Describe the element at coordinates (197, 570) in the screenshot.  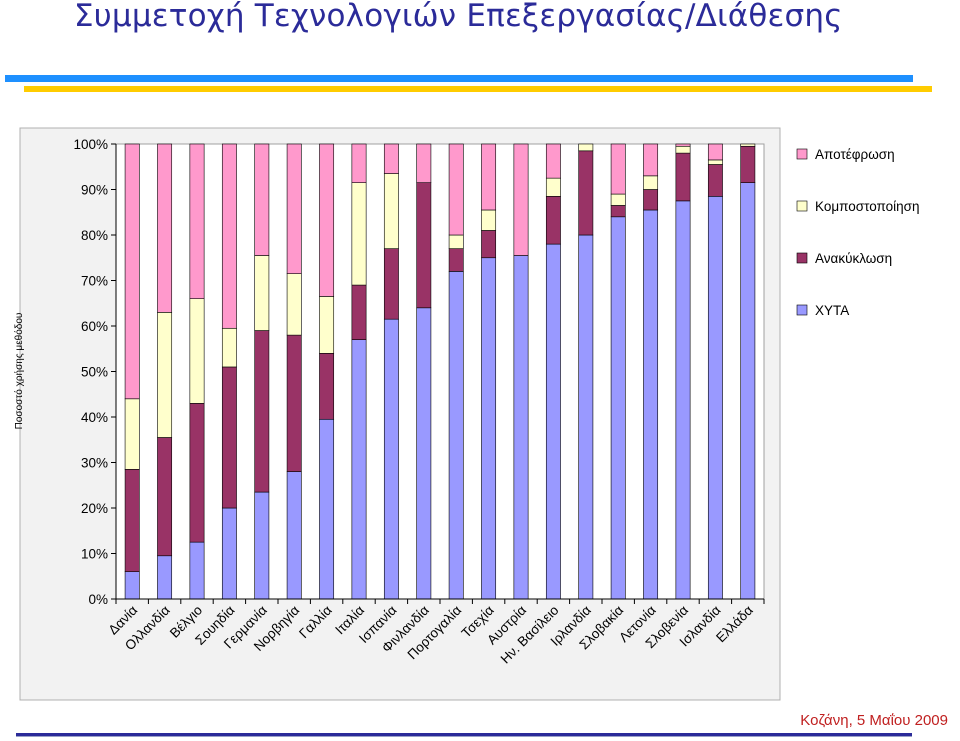
I see `bar-segment-ΧΥΤΑ-Βέλγιο` at that location.